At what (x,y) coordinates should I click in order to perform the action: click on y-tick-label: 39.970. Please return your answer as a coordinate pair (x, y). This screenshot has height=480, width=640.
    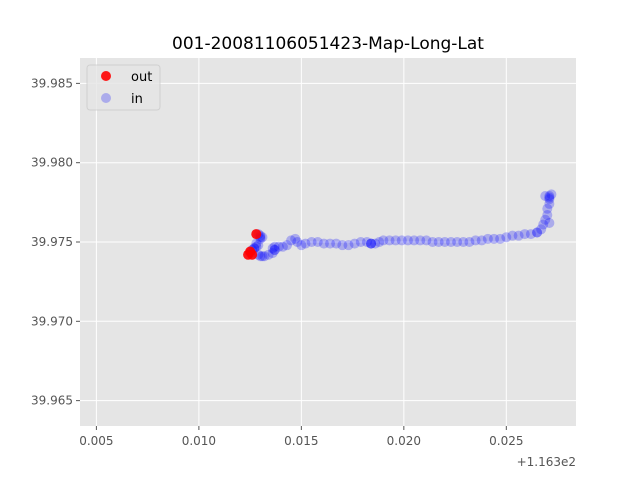
    Looking at the image, I should click on (52, 321).